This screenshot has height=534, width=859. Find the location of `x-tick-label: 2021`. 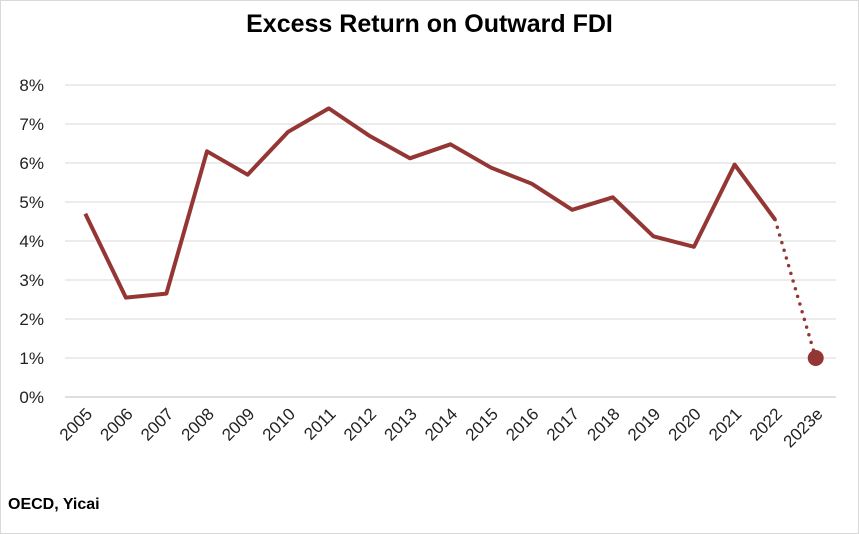

x-tick-label: 2021 is located at coordinates (725, 424).